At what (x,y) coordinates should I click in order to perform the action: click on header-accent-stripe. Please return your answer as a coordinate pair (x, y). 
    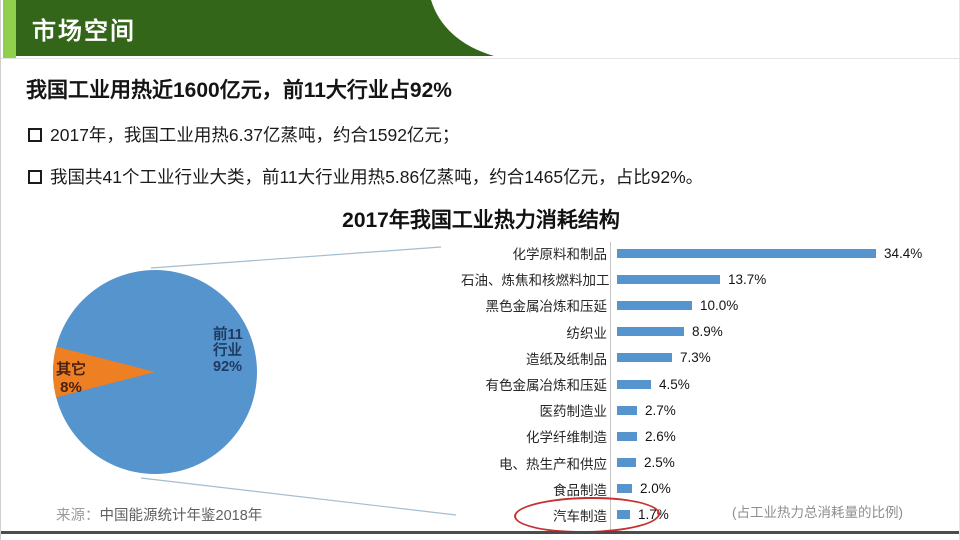
    Looking at the image, I should click on (9, 29).